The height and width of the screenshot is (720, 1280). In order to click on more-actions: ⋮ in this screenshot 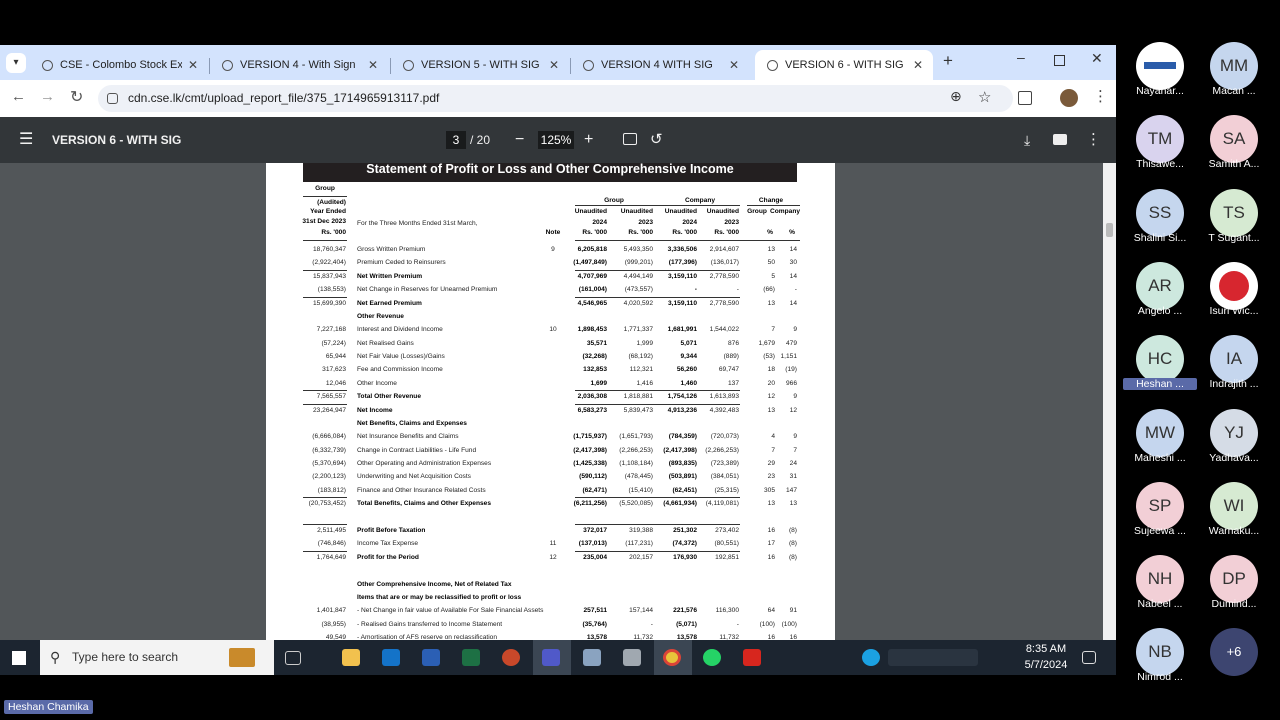, I will do `click(1093, 139)`.